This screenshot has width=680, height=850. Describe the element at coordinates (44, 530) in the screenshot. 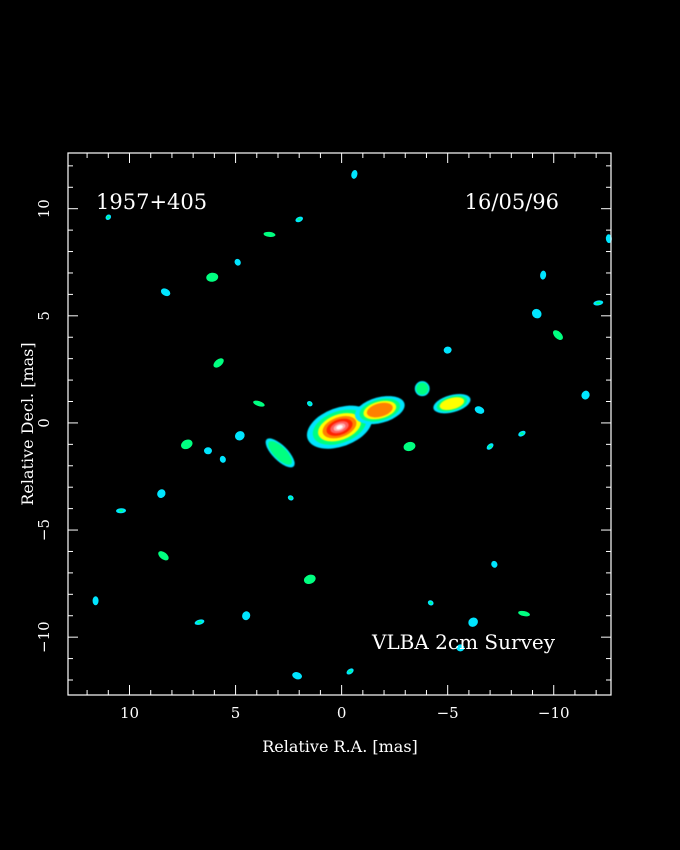

I see `y-tick-label: −5` at that location.